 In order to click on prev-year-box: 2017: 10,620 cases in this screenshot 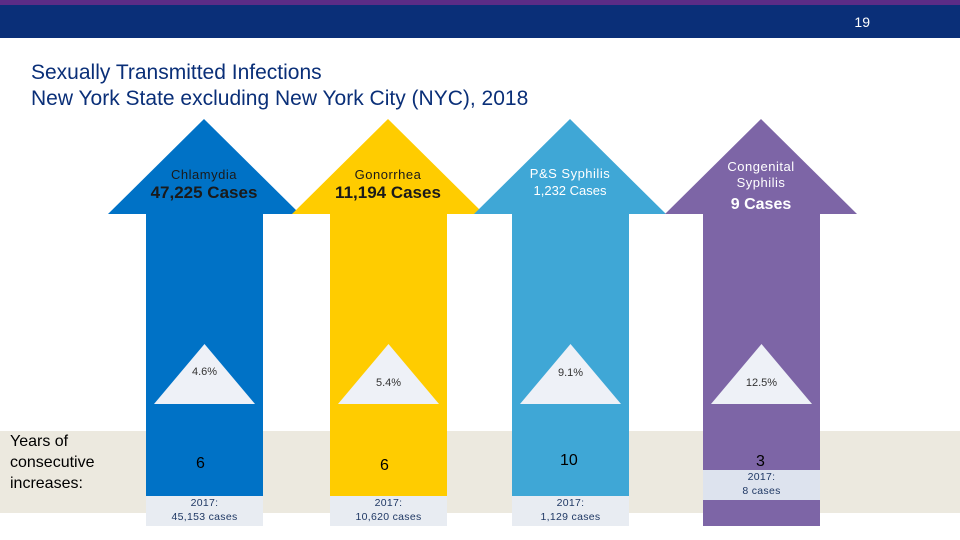, I will do `click(388, 511)`.